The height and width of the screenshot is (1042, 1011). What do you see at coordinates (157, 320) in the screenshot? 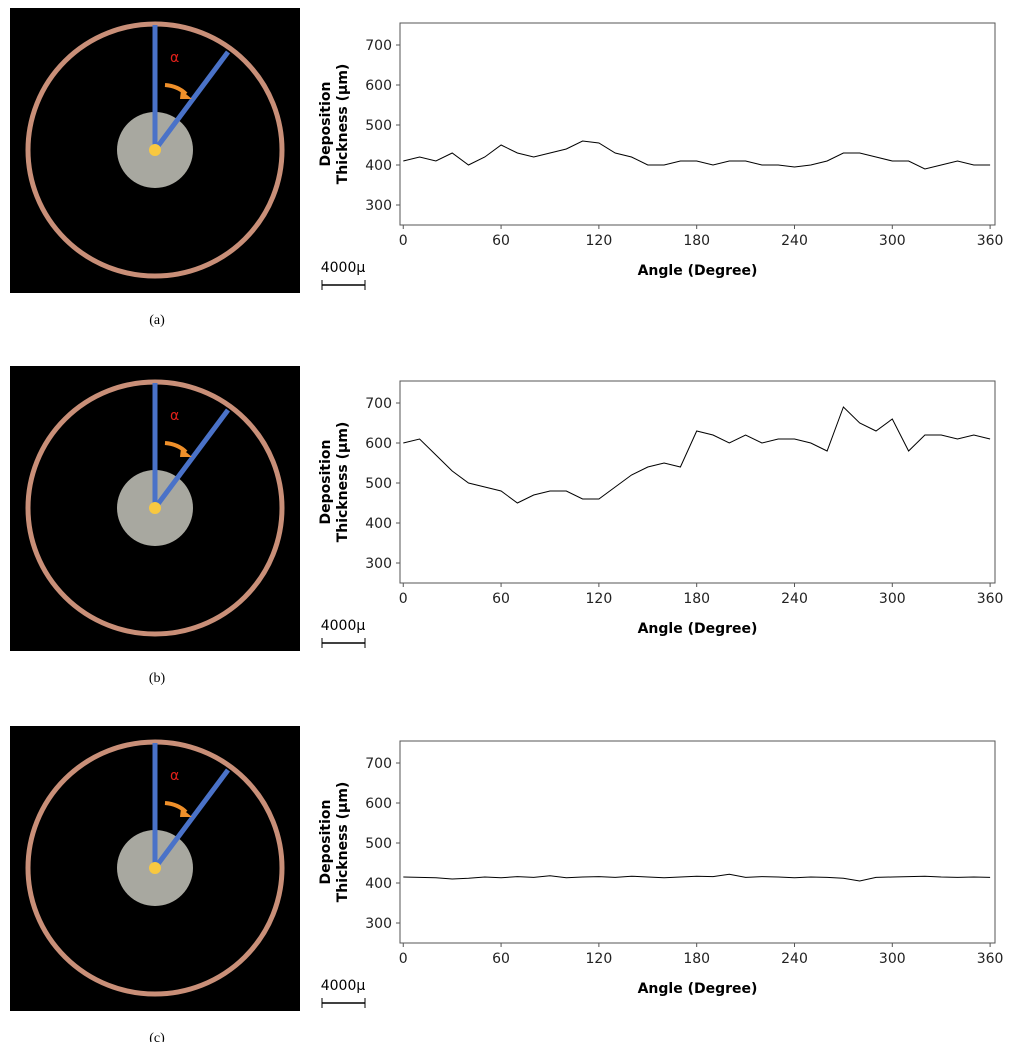
I see `caption: (a)` at bounding box center [157, 320].